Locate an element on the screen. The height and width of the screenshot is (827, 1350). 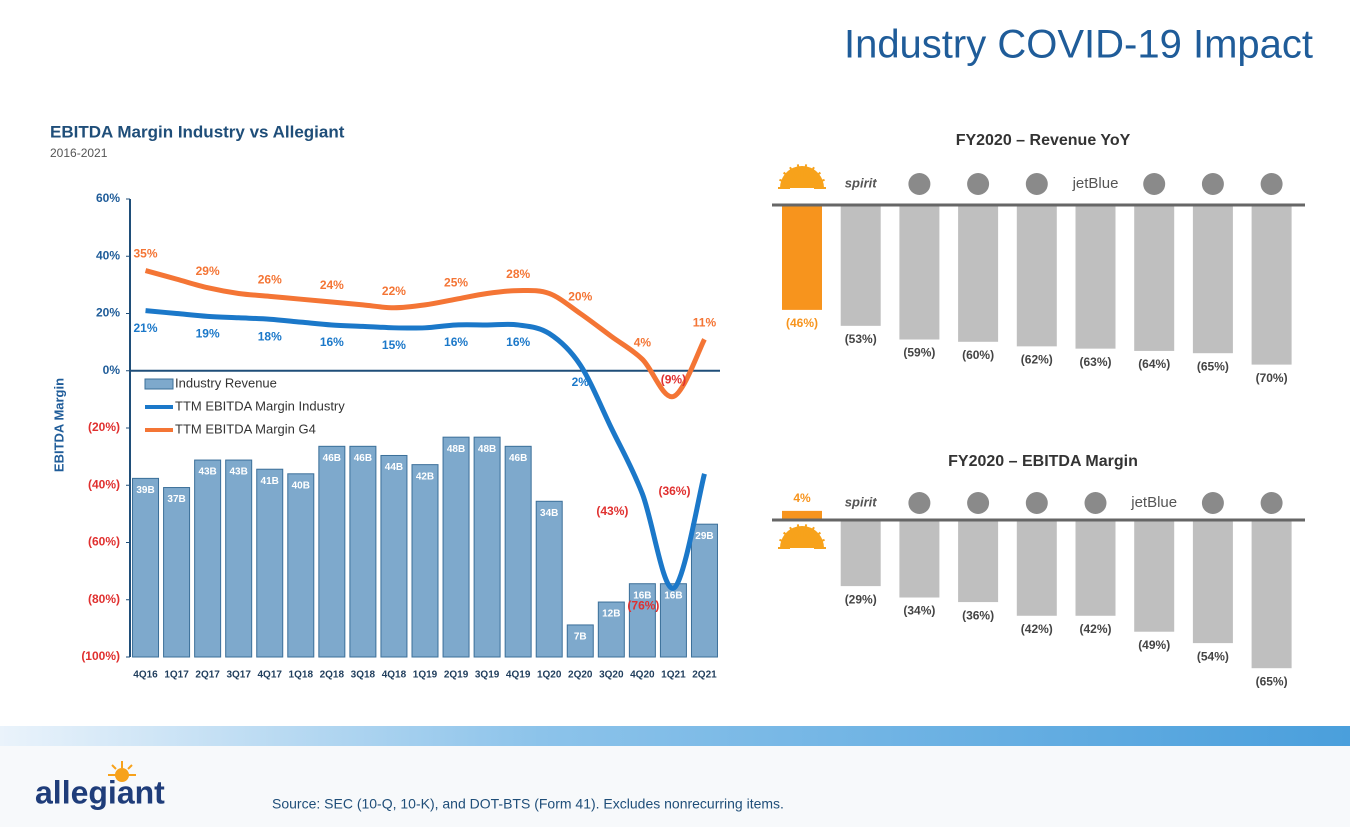
line-label: 18% is located at coordinates (270, 336).